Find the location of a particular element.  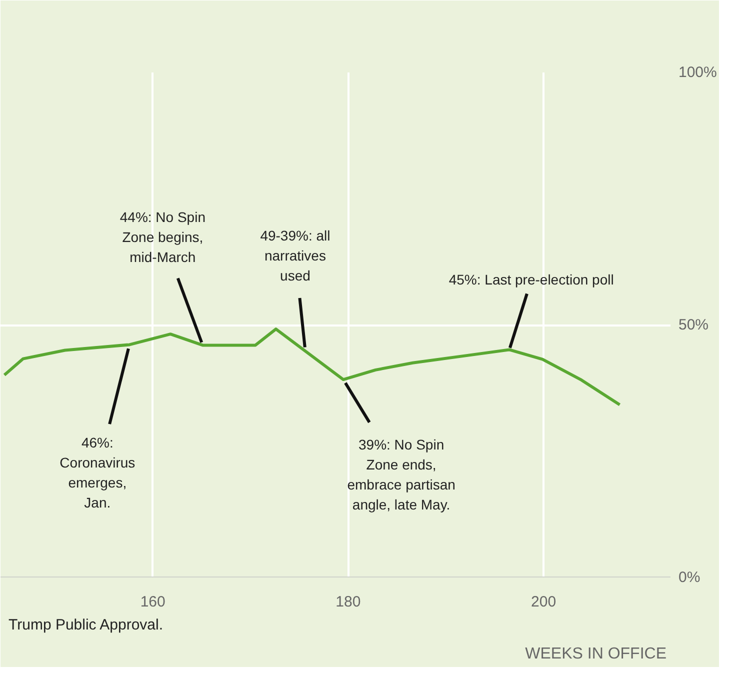

x-axis-title: WEEKS IN OFFICE is located at coordinates (595, 654).